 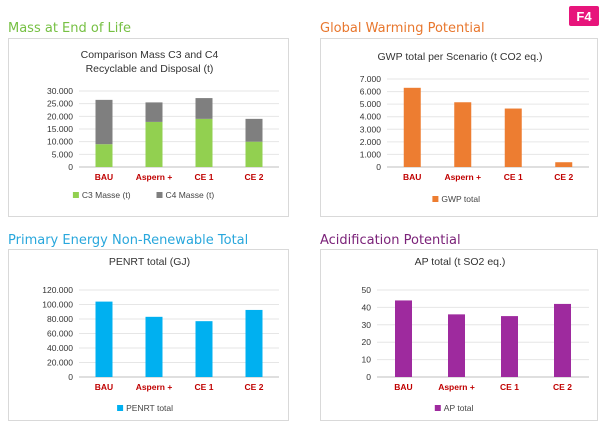 What do you see at coordinates (150, 55) in the screenshot?
I see `chart-title-line: Comparison Mass C3 and C4` at bounding box center [150, 55].